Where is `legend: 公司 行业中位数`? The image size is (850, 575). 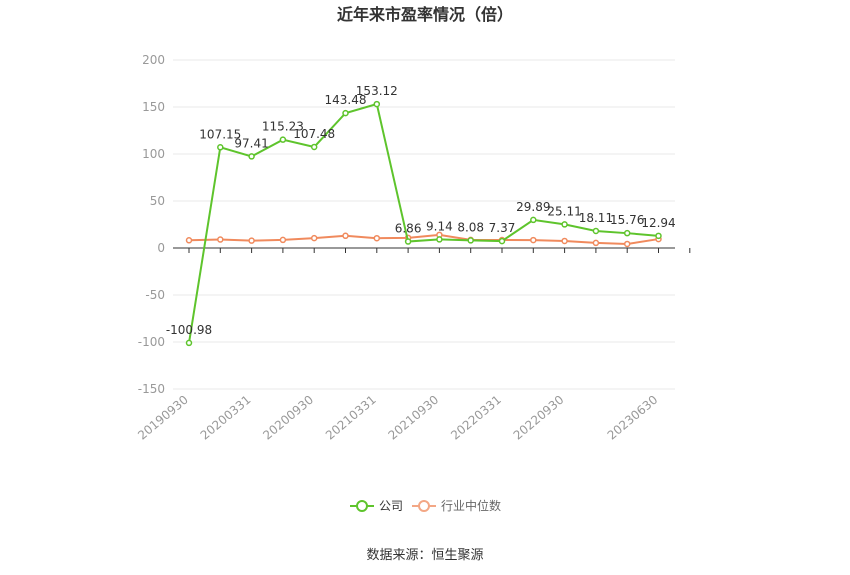
legend: 公司 行业中位数 is located at coordinates (425, 505).